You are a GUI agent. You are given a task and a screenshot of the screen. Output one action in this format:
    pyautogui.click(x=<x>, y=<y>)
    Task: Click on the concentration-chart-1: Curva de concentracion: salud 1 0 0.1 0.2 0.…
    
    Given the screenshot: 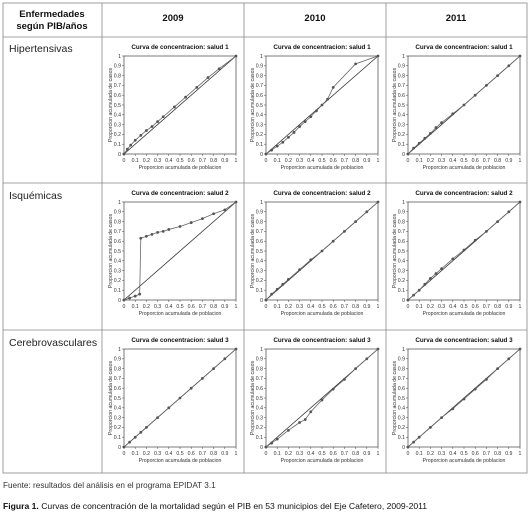 What is the action you would take?
    pyautogui.click(x=173, y=107)
    